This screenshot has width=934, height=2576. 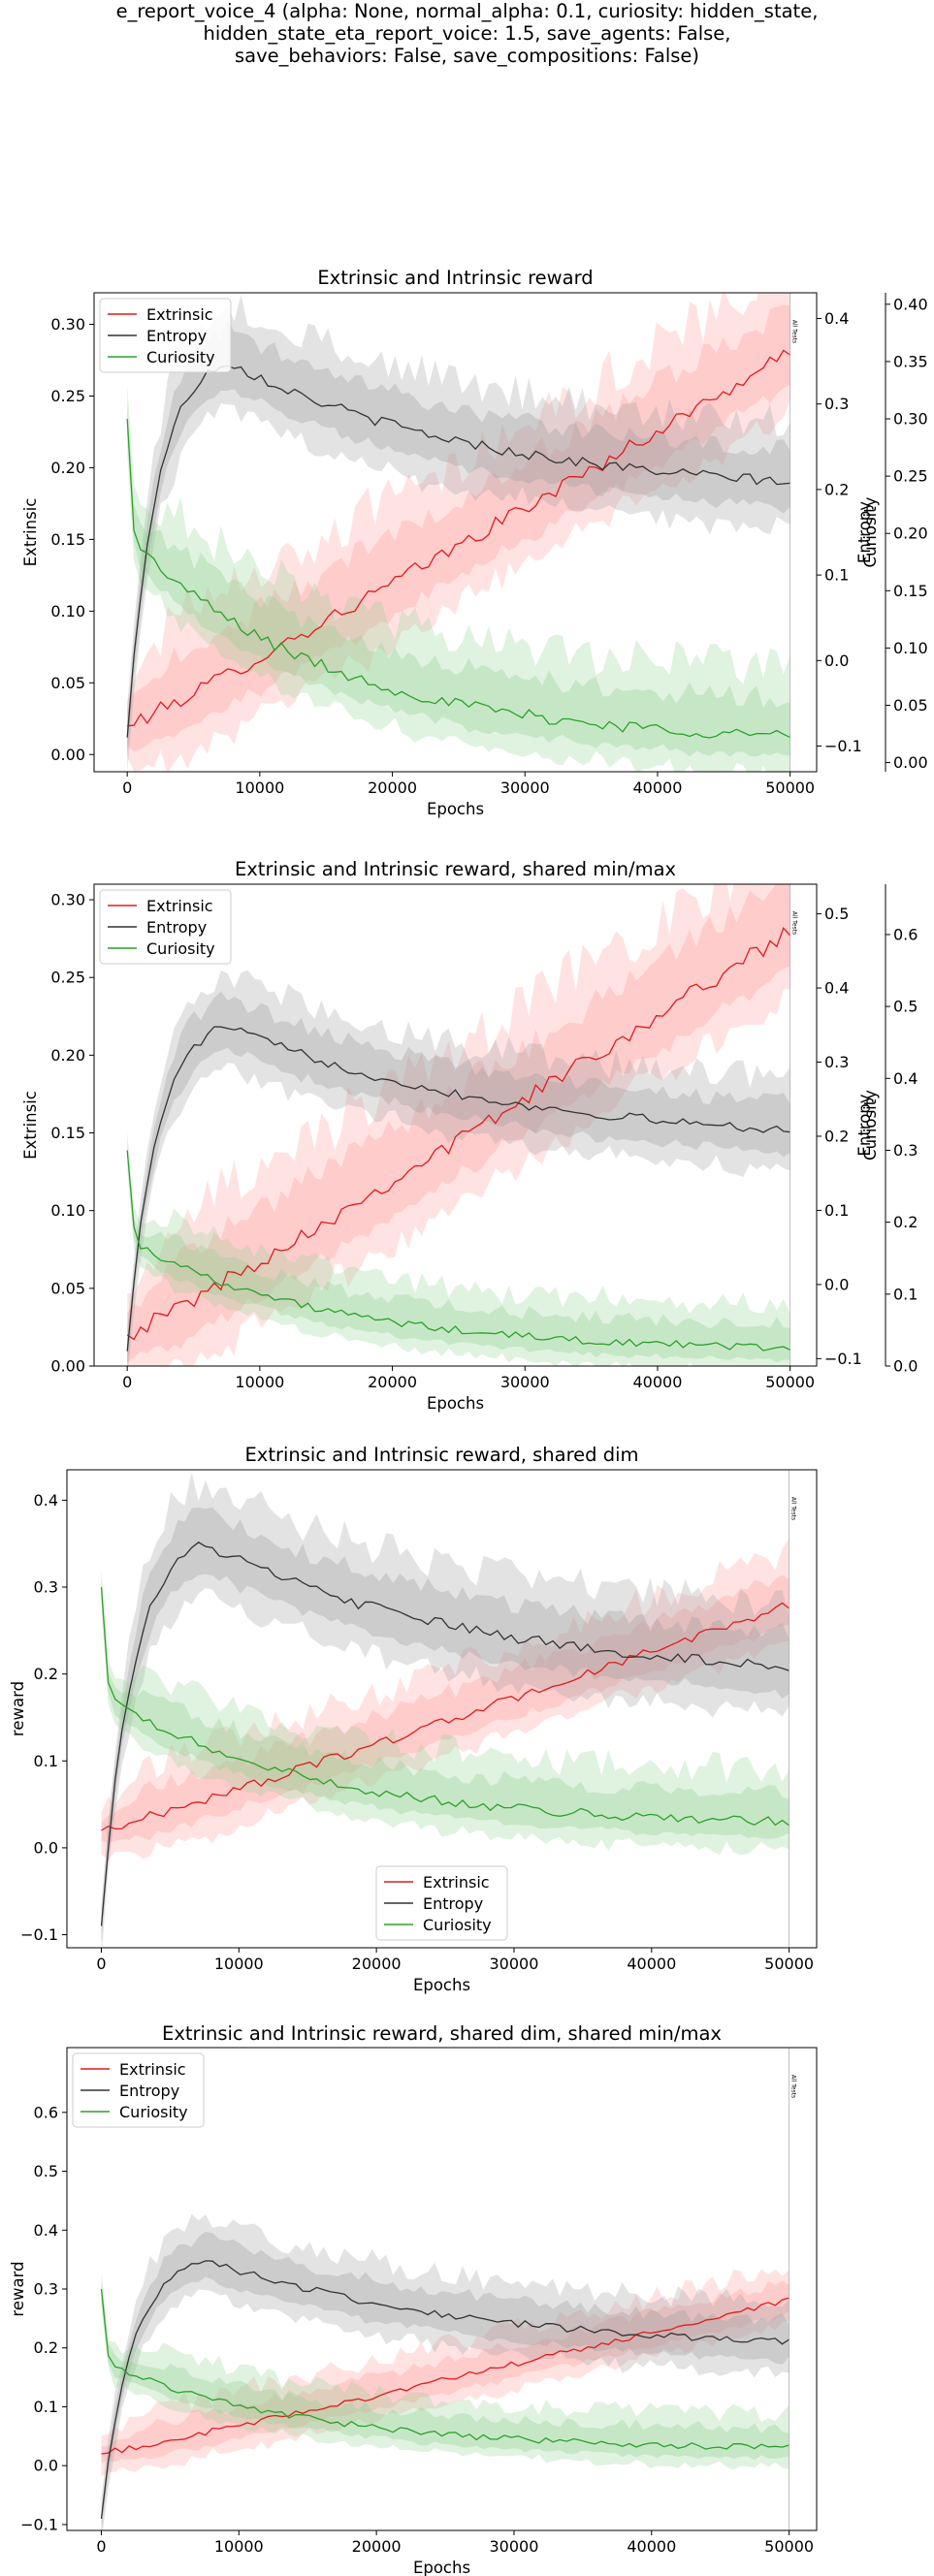 I want to click on y-tick-label-outer: 0.5, so click(x=905, y=1007).